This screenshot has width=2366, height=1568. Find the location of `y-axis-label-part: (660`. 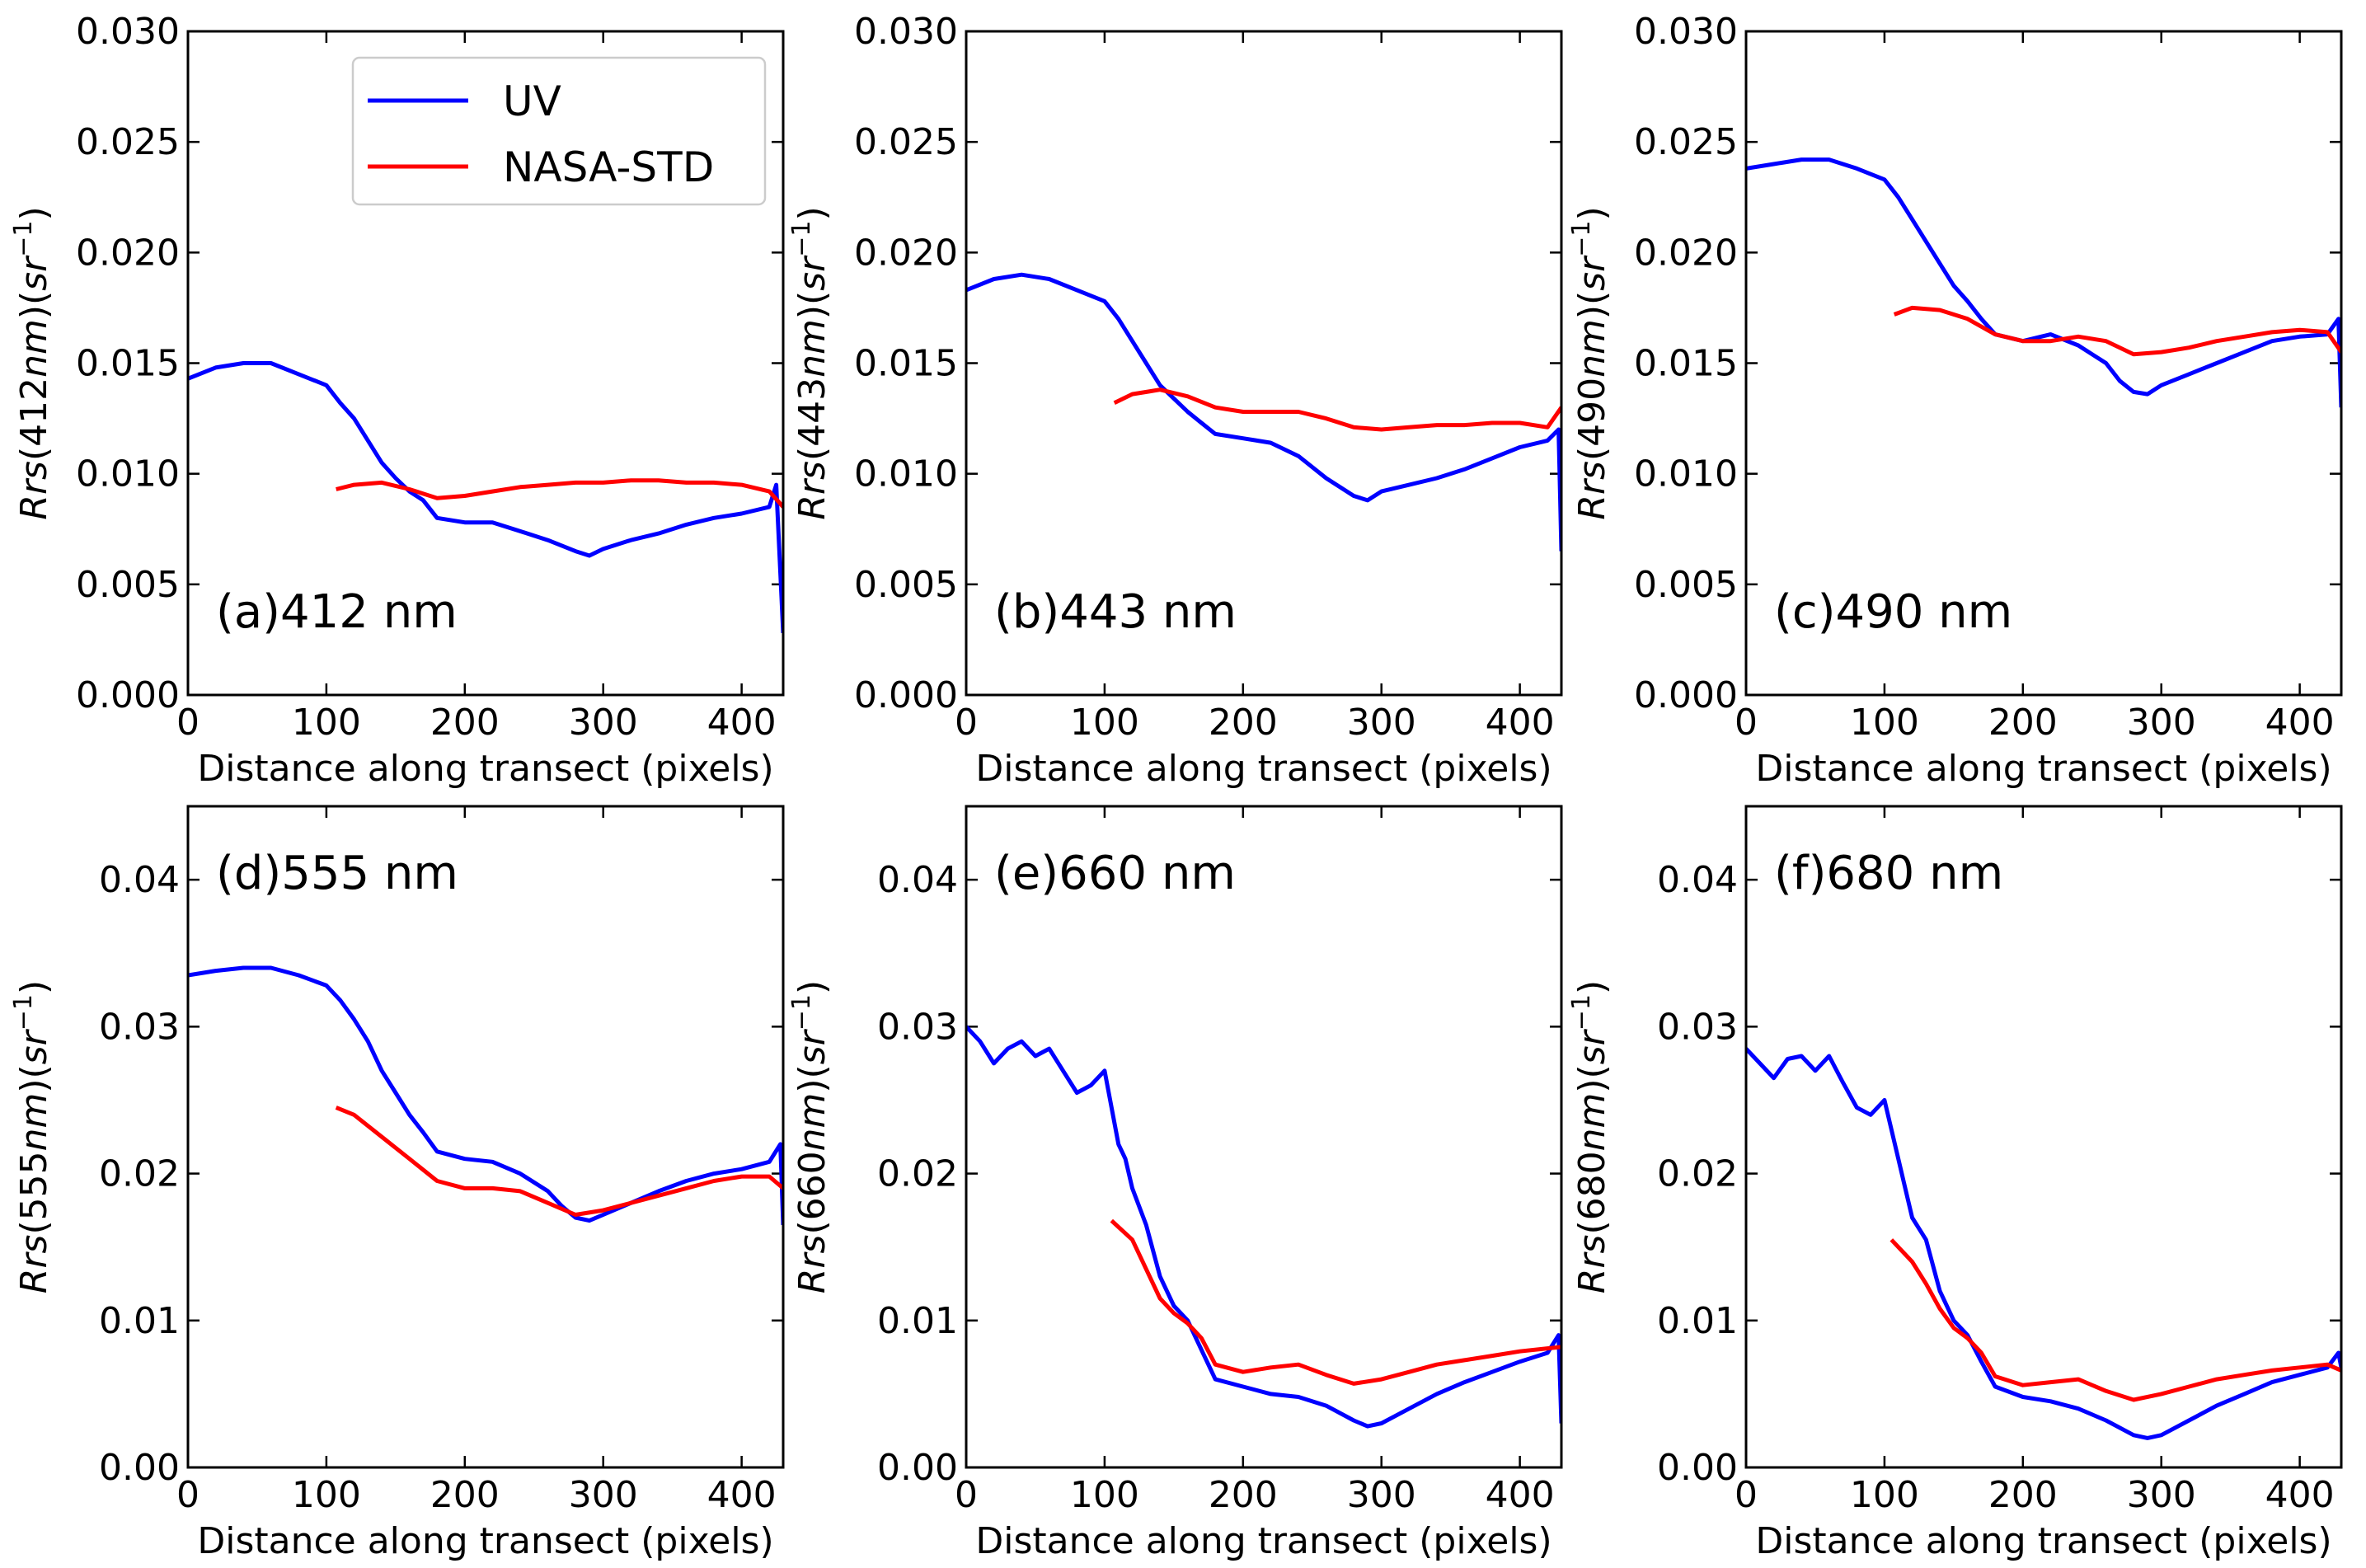

y-axis-label-part: (660 is located at coordinates (812, 1192).